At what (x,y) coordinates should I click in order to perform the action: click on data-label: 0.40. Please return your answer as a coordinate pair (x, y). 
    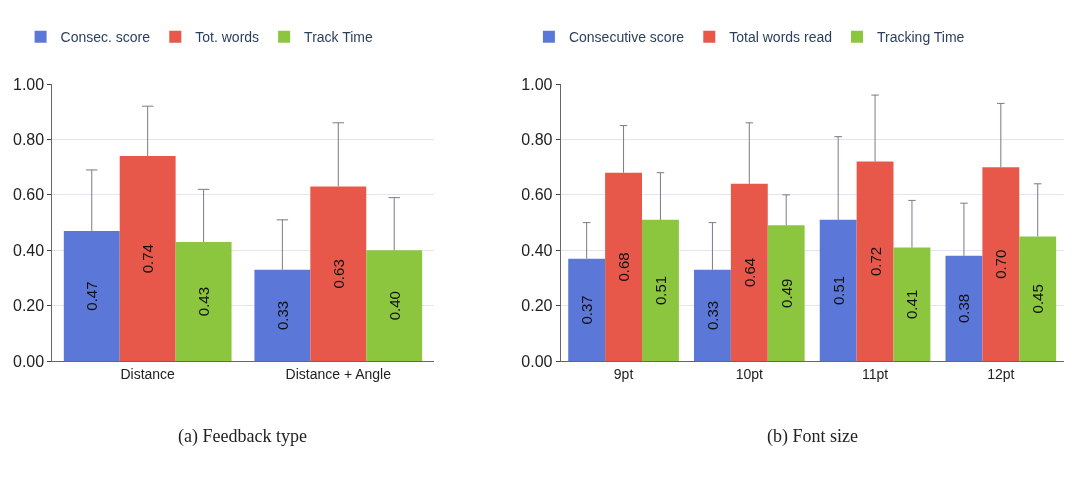
    Looking at the image, I should click on (394, 306).